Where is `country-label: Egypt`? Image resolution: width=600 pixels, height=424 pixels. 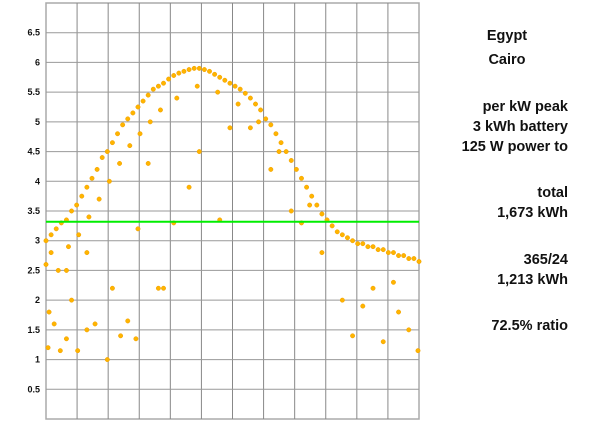
country-label: Egypt is located at coordinates (507, 36).